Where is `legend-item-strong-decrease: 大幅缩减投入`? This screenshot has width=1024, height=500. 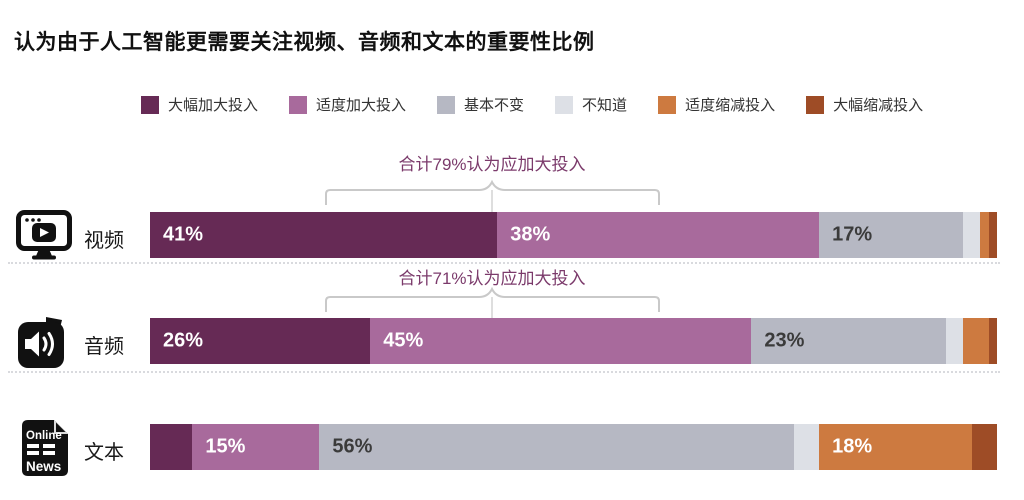 legend-item-strong-decrease: 大幅缩减投入 is located at coordinates (864, 104).